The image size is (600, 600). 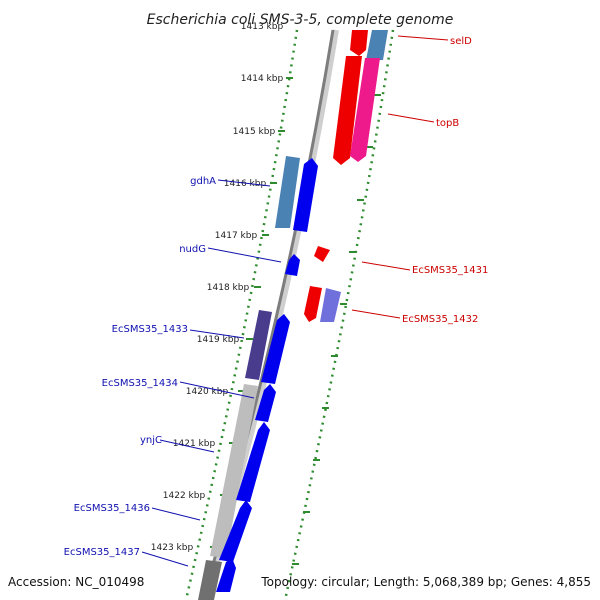 I want to click on gene-ynjC, so click(x=240, y=471).